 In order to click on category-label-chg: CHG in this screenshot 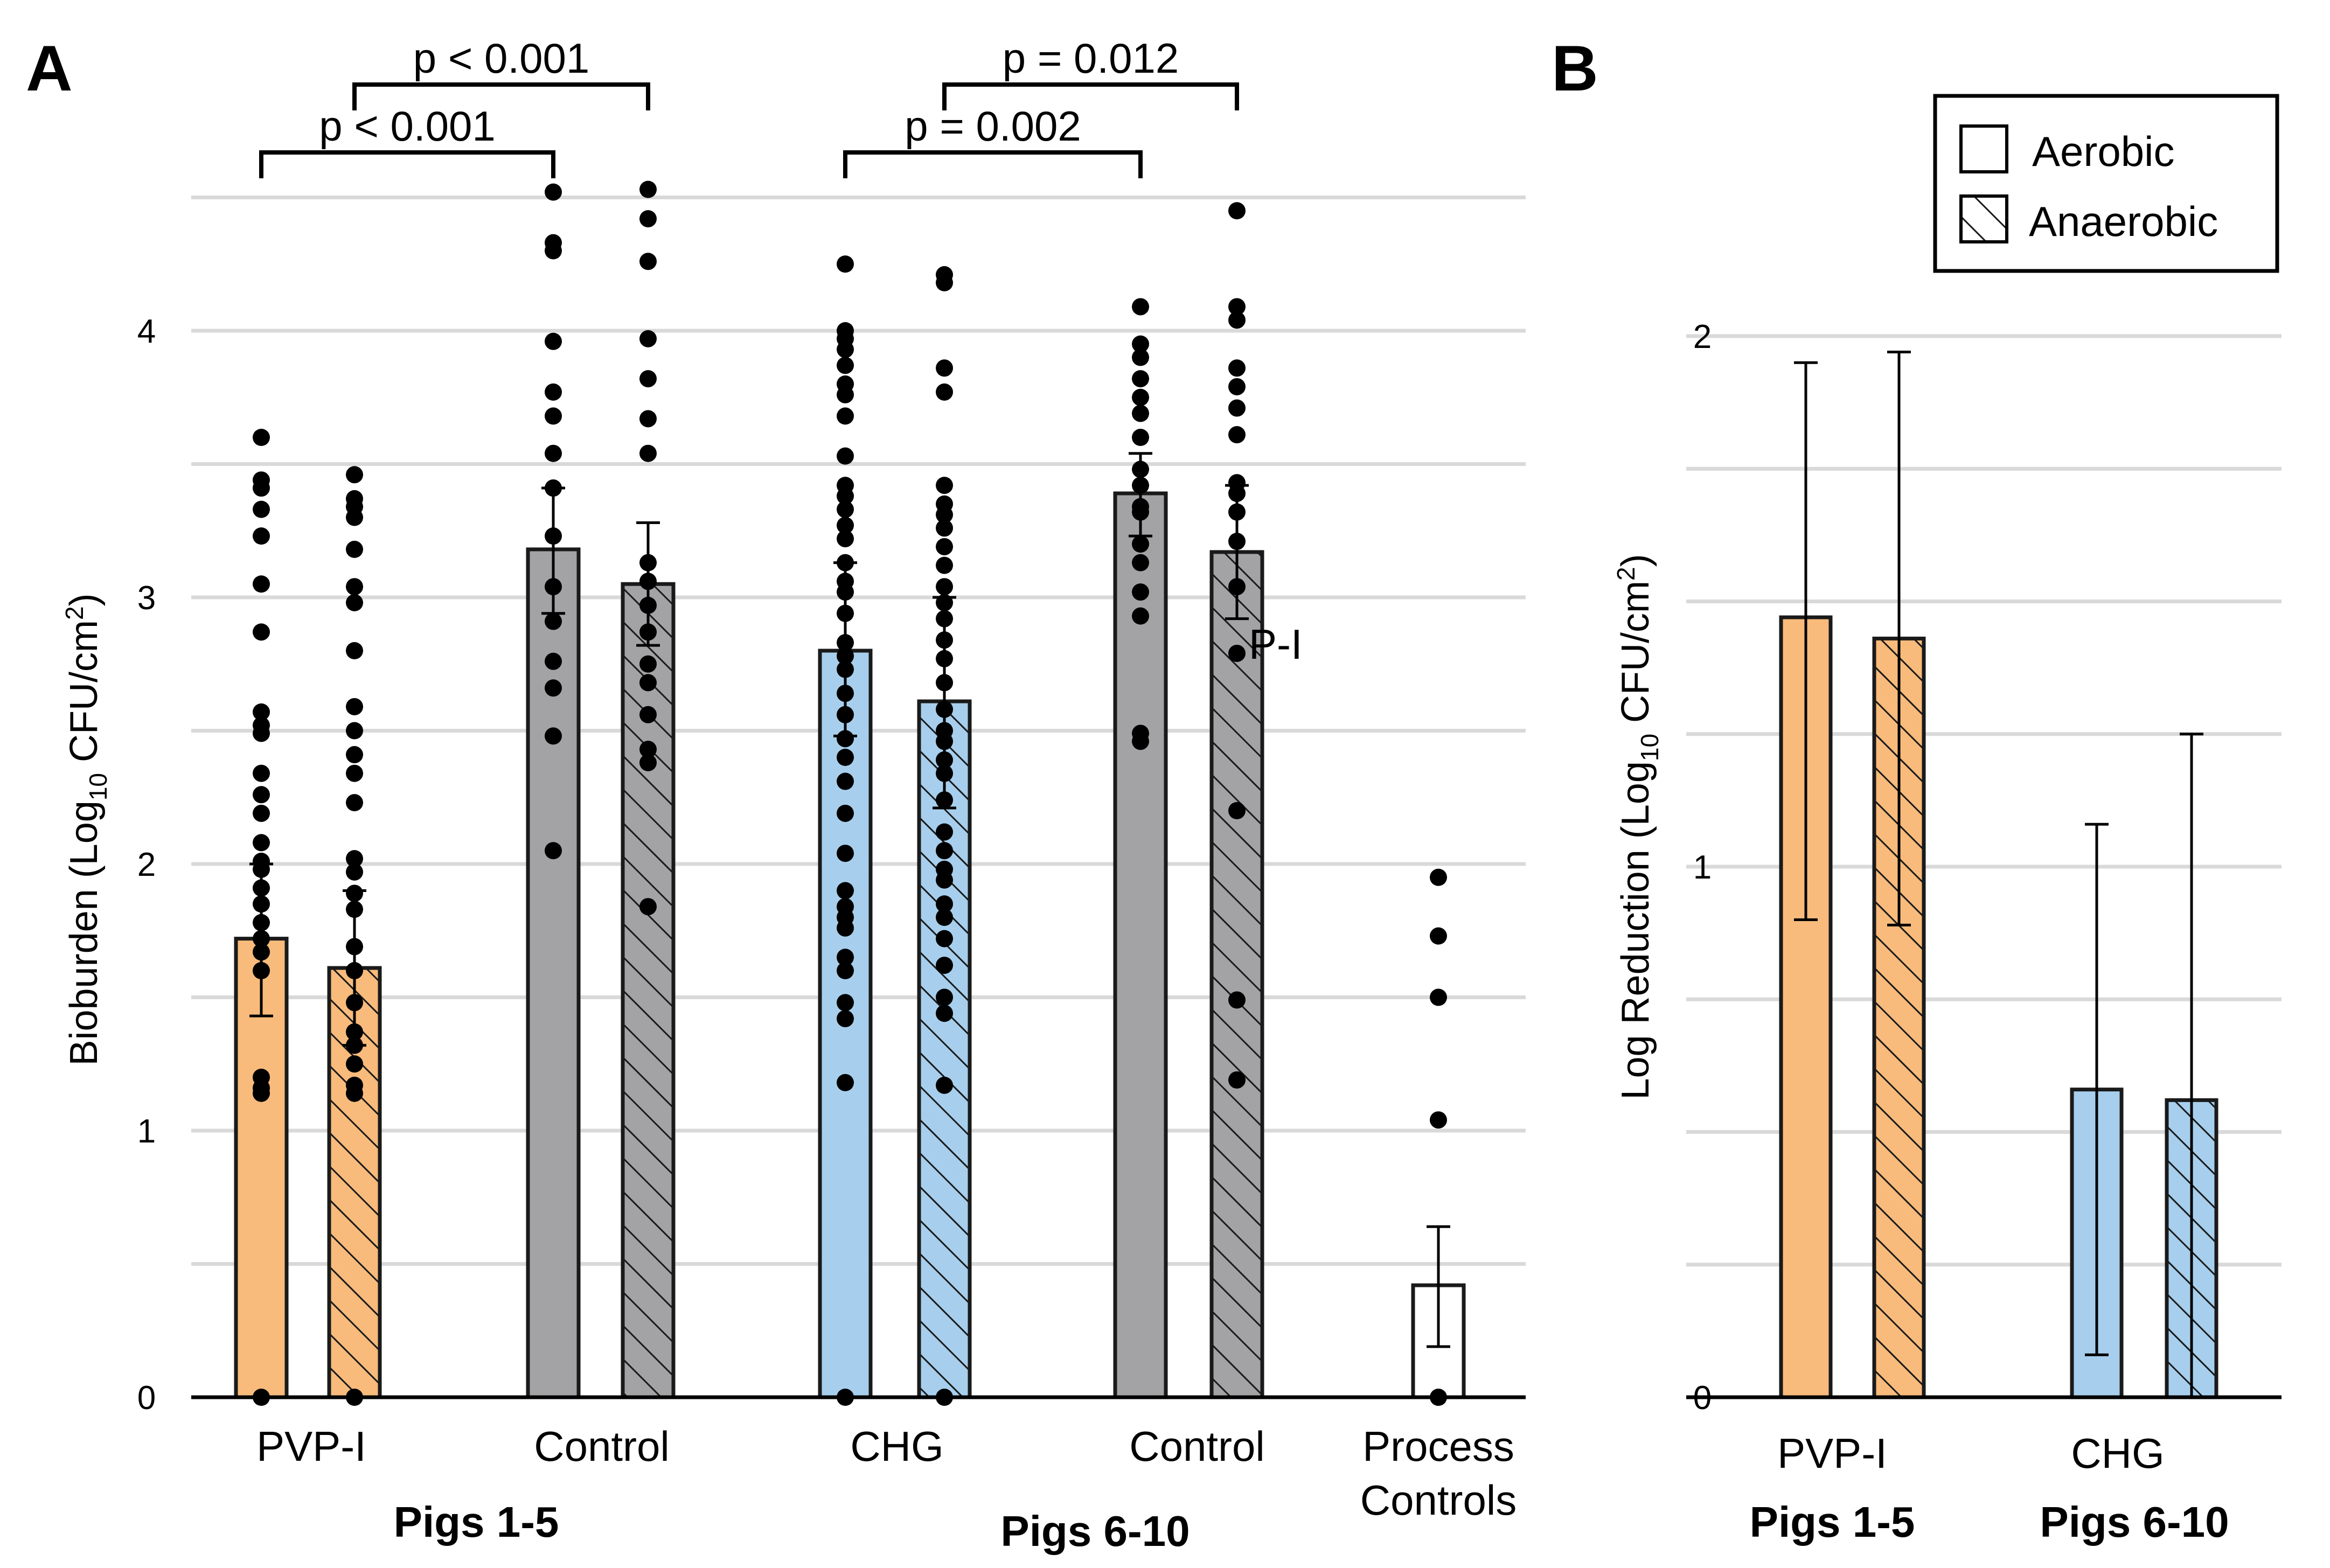, I will do `click(896, 1447)`.